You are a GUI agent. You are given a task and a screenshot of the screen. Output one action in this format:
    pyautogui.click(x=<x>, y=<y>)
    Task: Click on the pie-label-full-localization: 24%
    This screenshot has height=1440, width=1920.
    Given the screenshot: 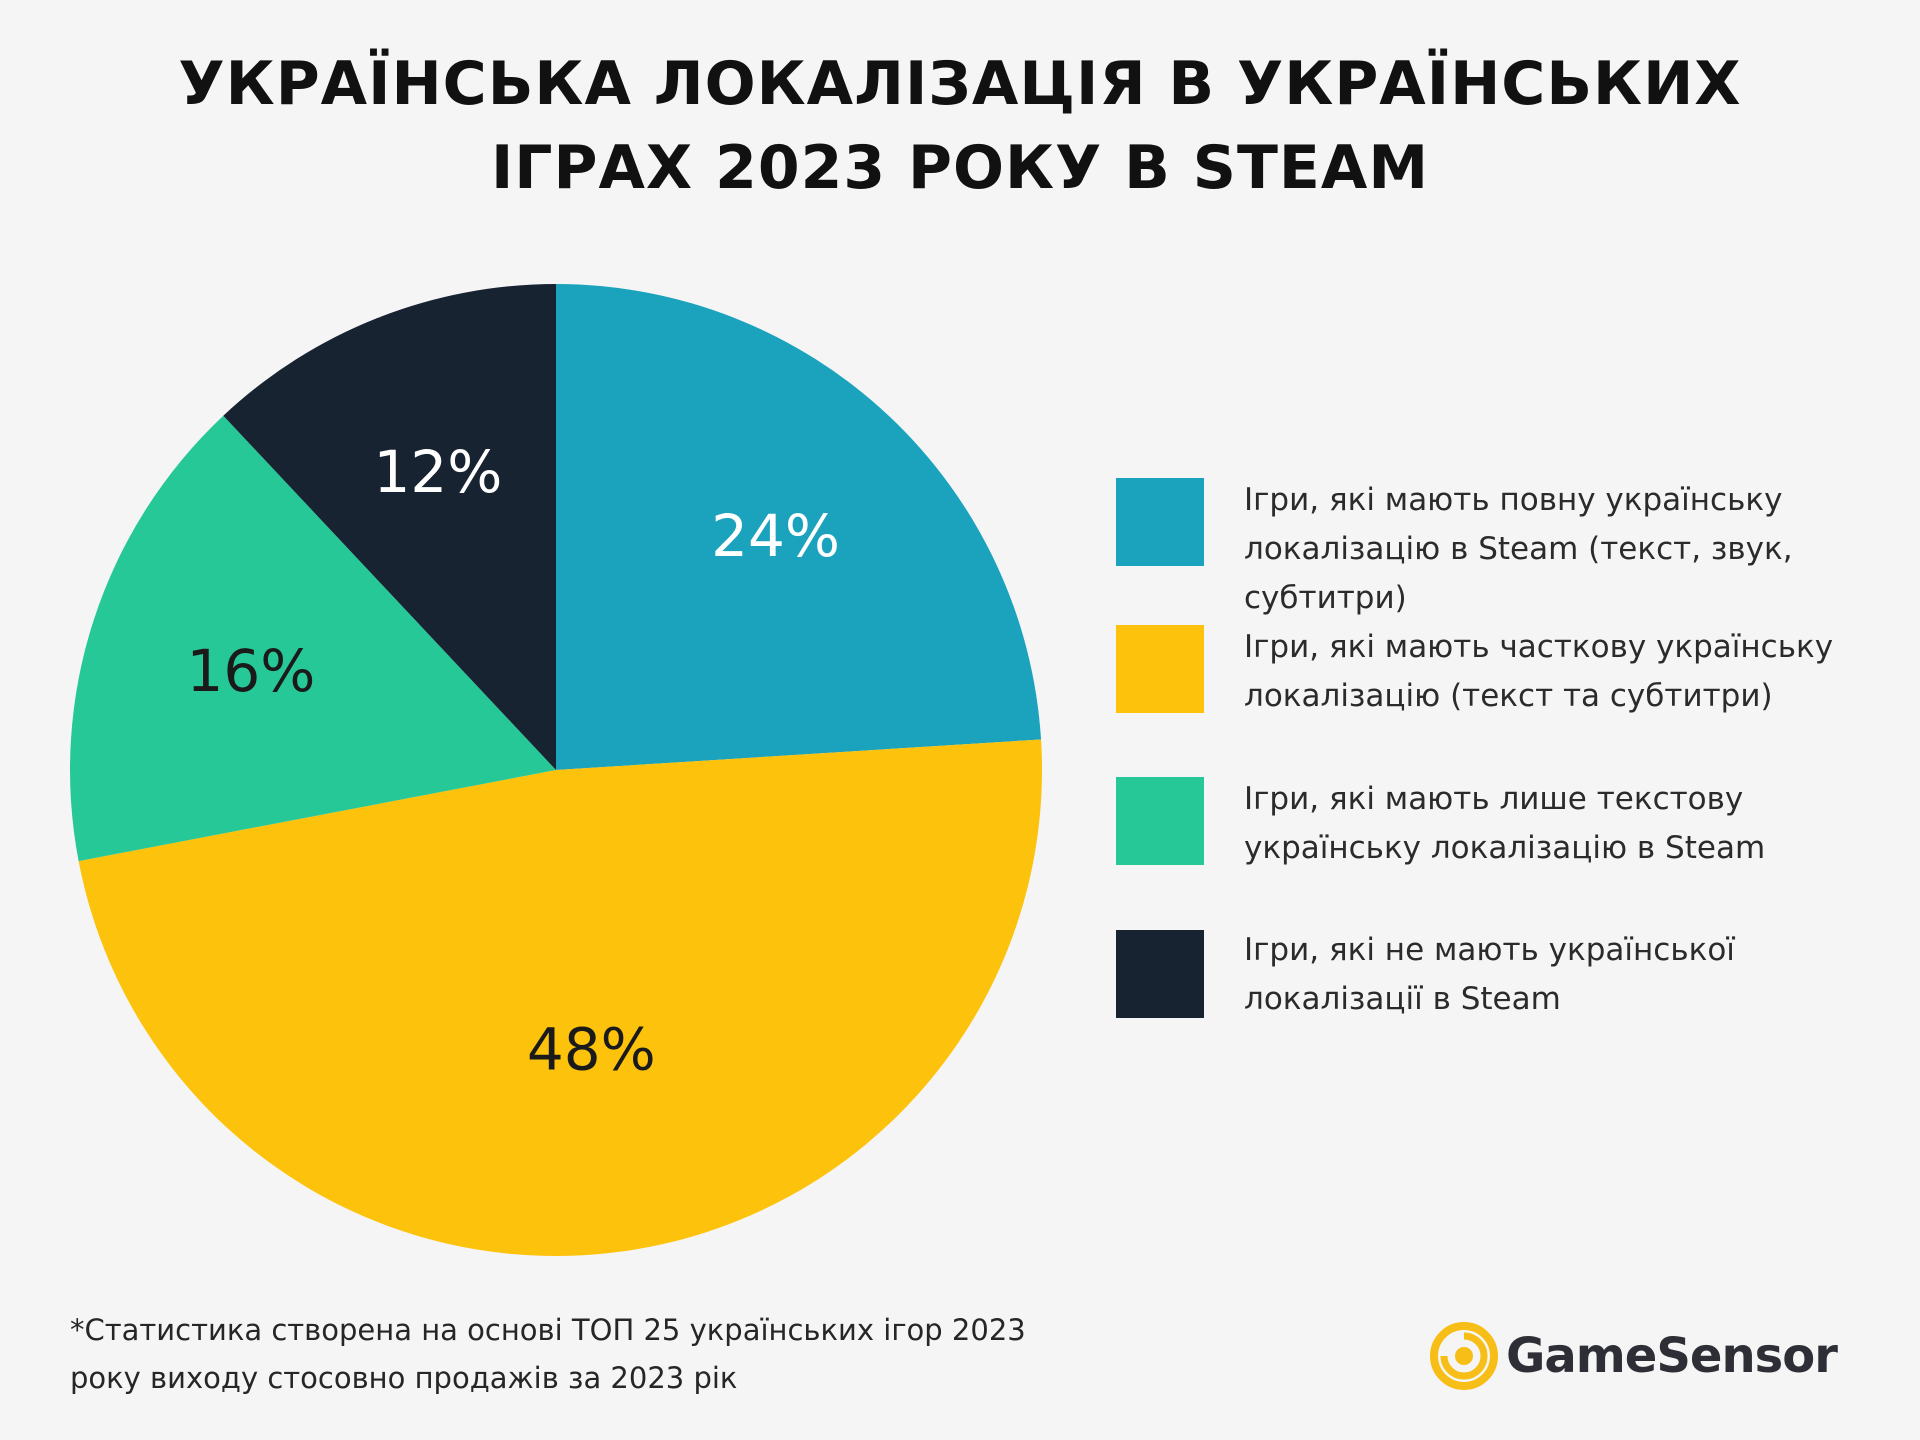 What is the action you would take?
    pyautogui.click(x=775, y=536)
    